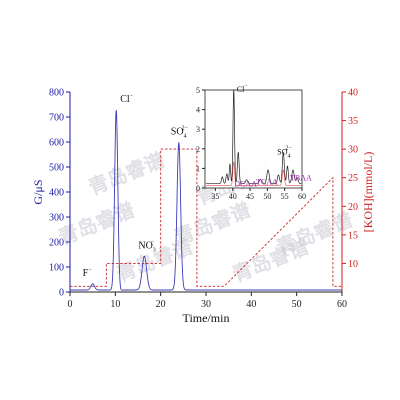 The image size is (400, 400). What do you see at coordinates (353, 178) in the screenshot?
I see `right-tick-label: 25` at bounding box center [353, 178].